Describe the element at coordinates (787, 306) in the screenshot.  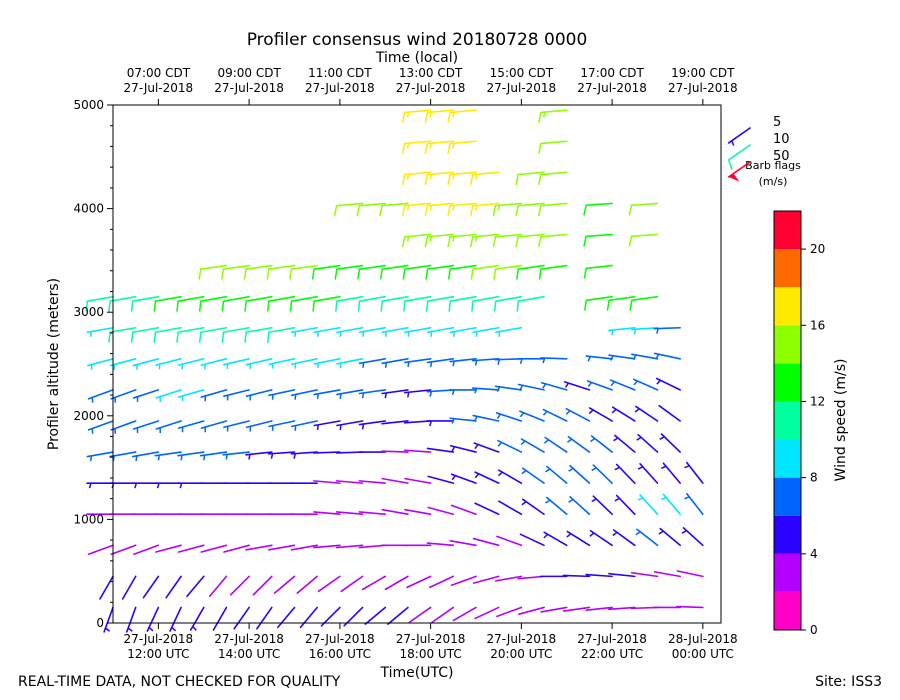
I see `colorbar-swatch` at that location.